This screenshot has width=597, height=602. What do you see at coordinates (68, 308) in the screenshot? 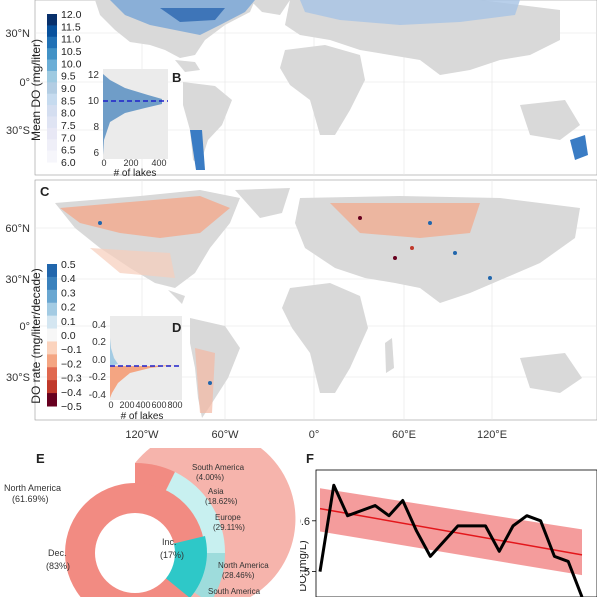
I see `colorbar-tick: 0.2` at bounding box center [68, 308].